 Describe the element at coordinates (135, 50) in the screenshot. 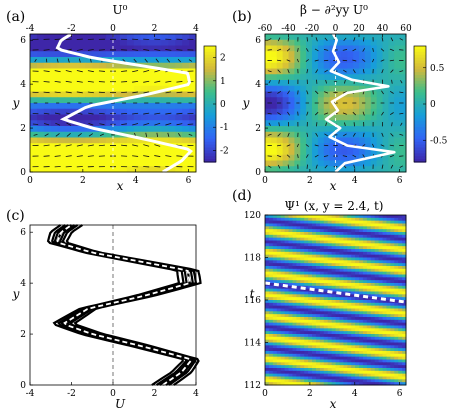

I see `panel-a-arrow` at that location.